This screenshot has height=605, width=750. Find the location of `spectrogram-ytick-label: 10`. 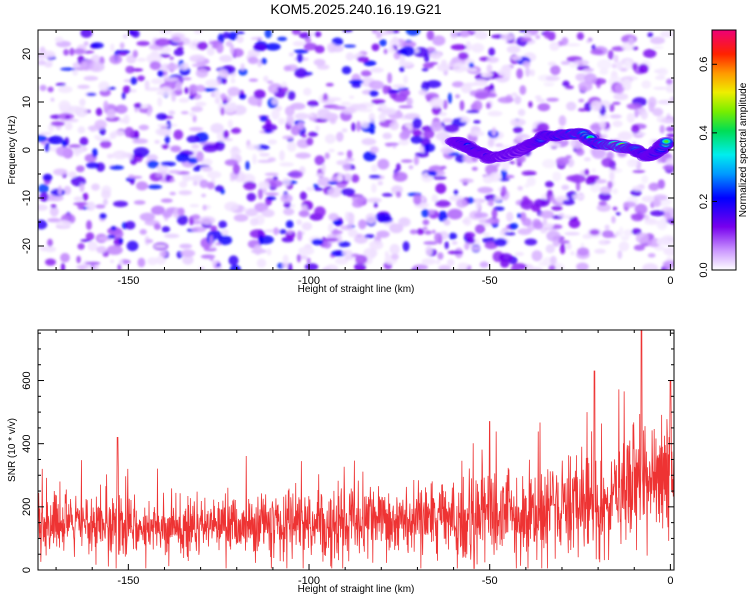

spectrogram-ytick-label: 10 is located at coordinates (27, 102).